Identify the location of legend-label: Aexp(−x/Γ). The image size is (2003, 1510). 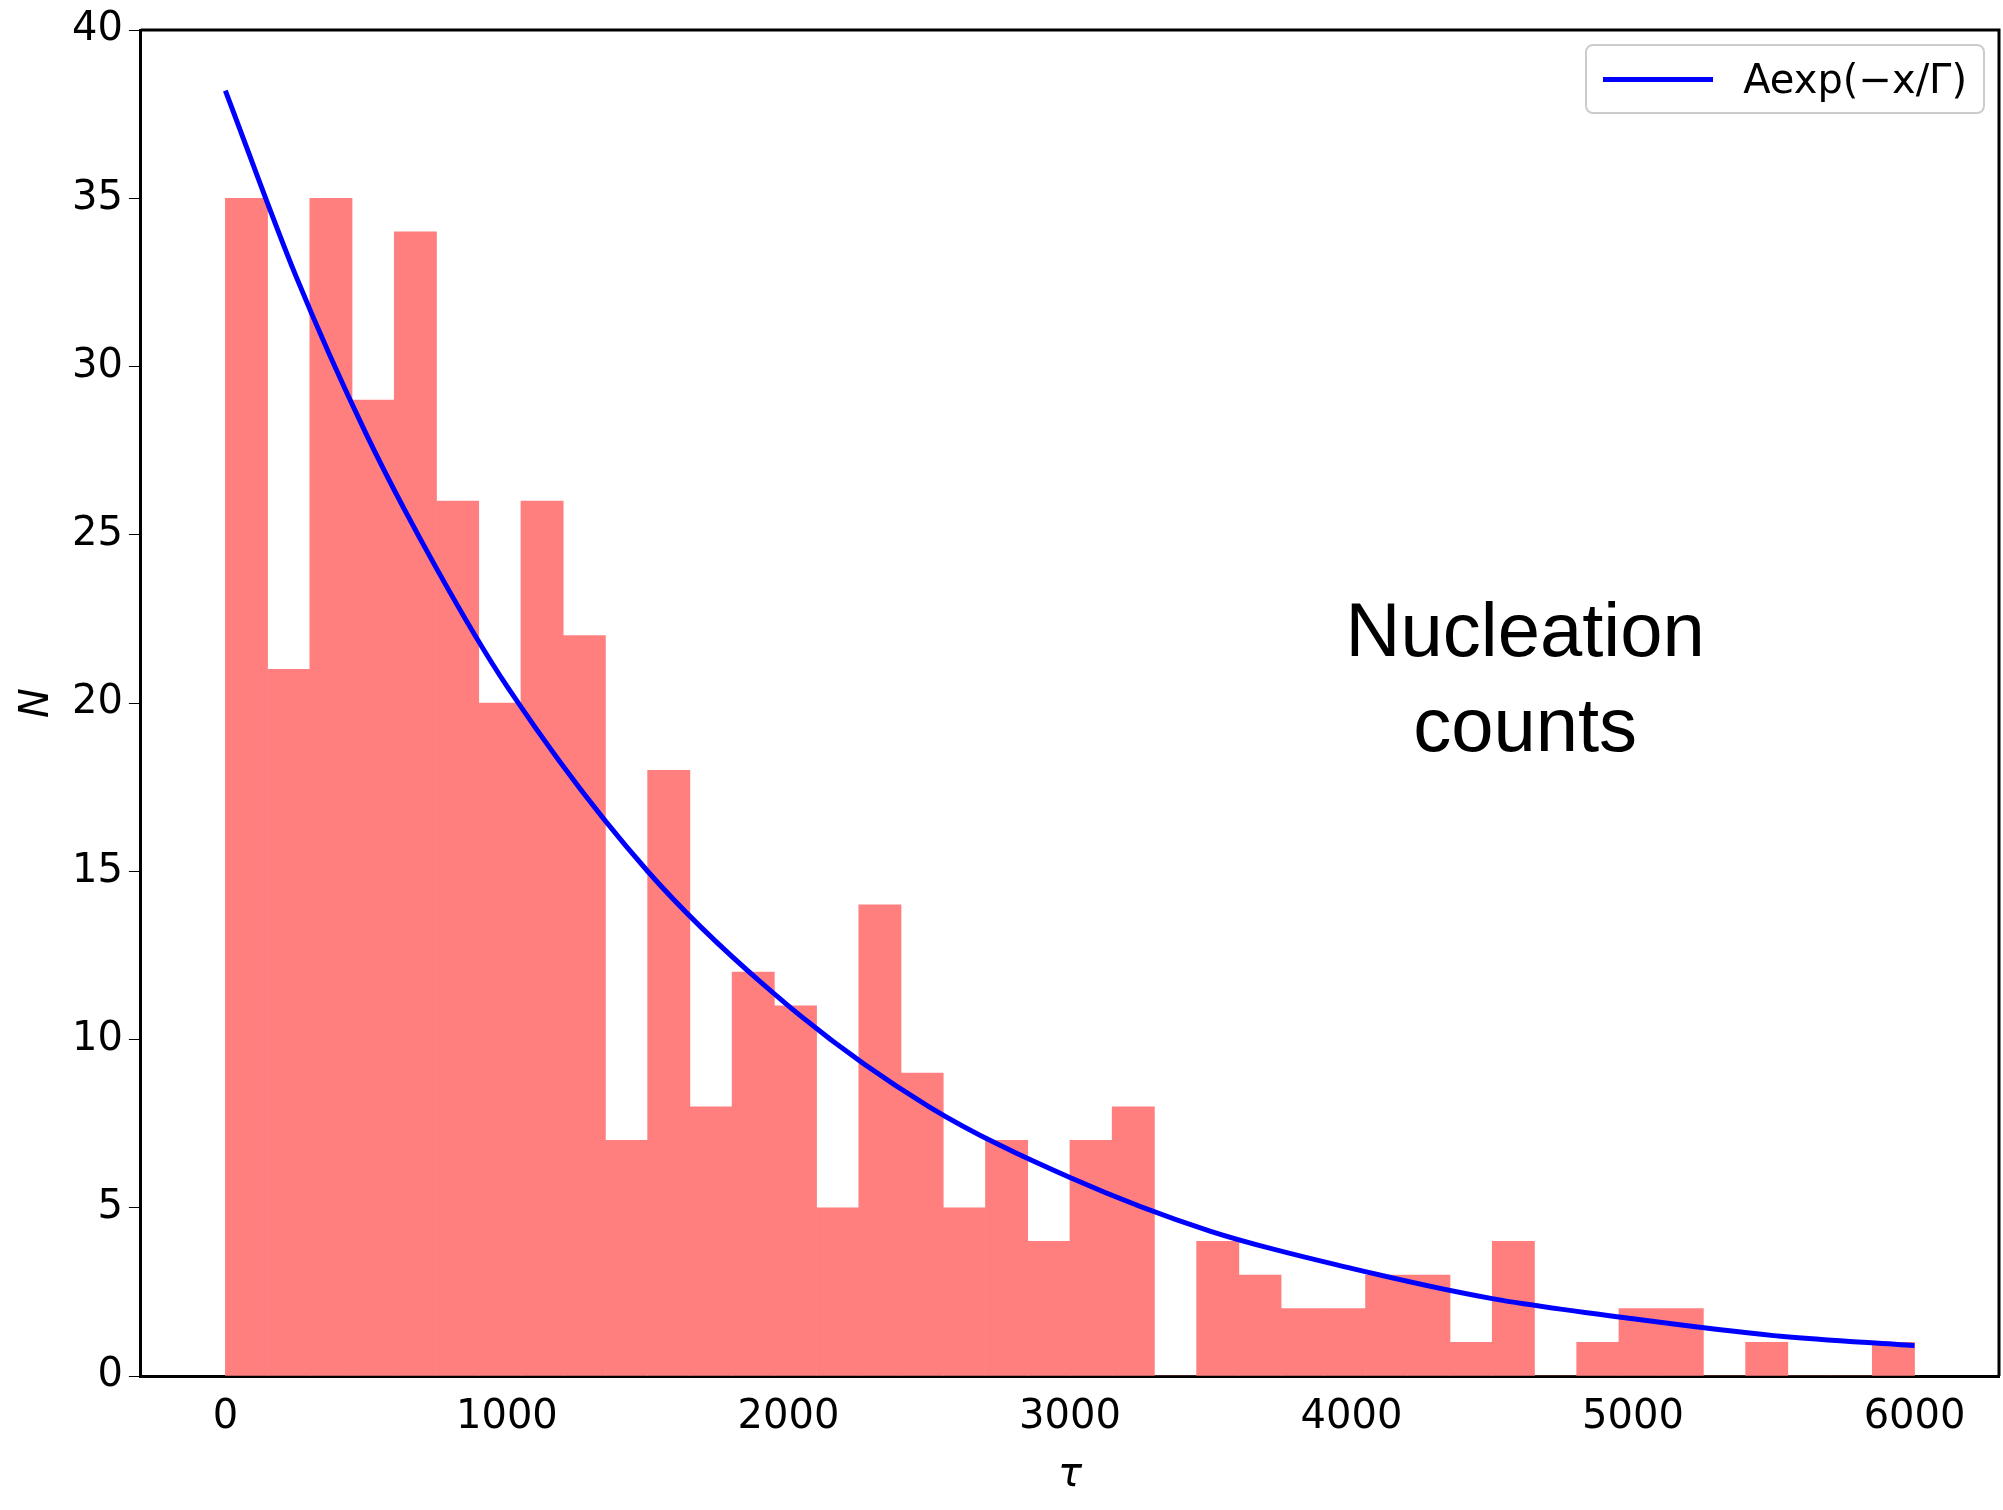
(1855, 79).